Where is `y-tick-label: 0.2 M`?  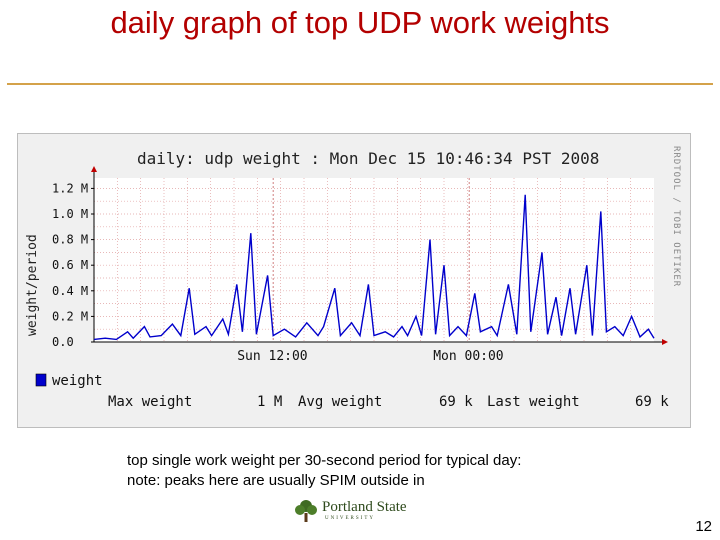
y-tick-label: 0.2 M is located at coordinates (70, 316).